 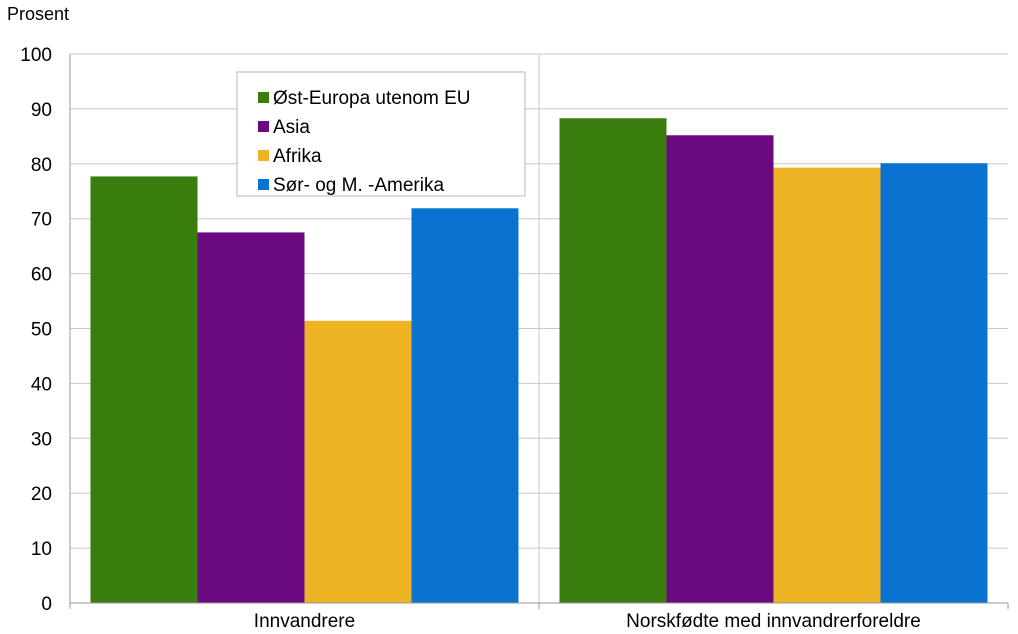 I want to click on legend-label: Sør- og M. -Amerika, so click(x=358, y=185).